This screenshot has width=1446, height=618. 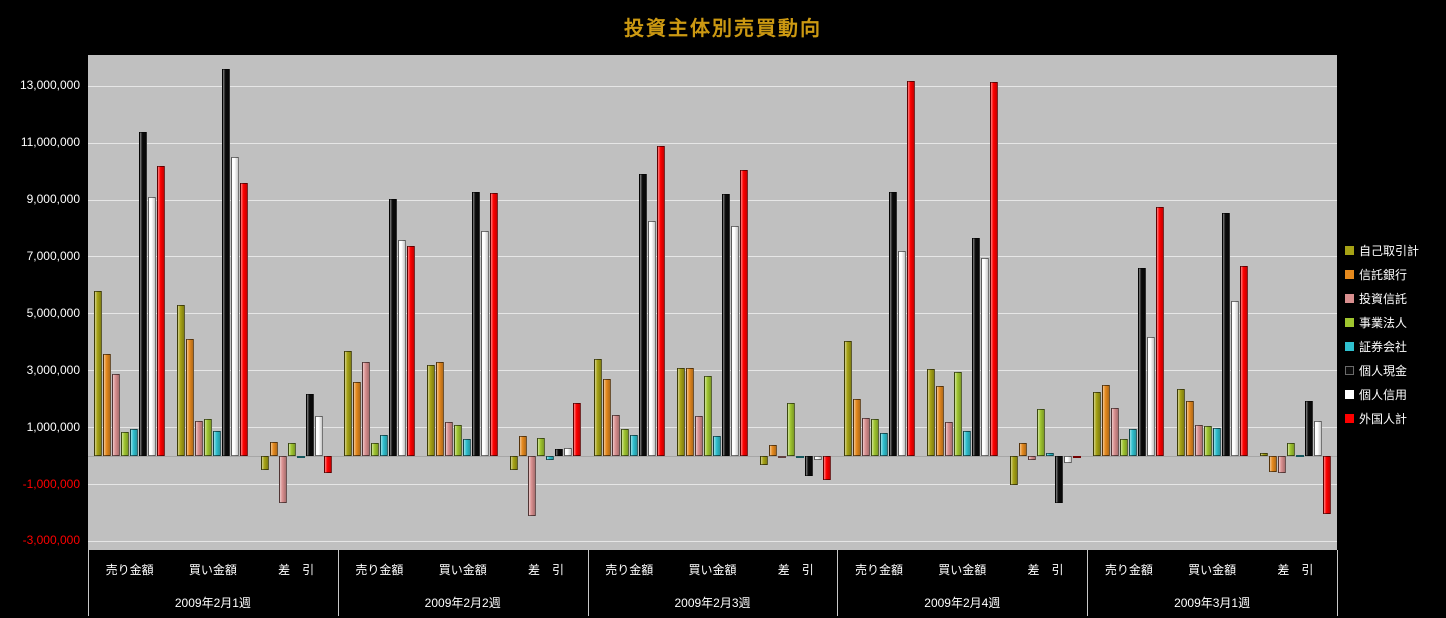 I want to click on y-axis-label: 3,000,000, so click(x=53, y=369).